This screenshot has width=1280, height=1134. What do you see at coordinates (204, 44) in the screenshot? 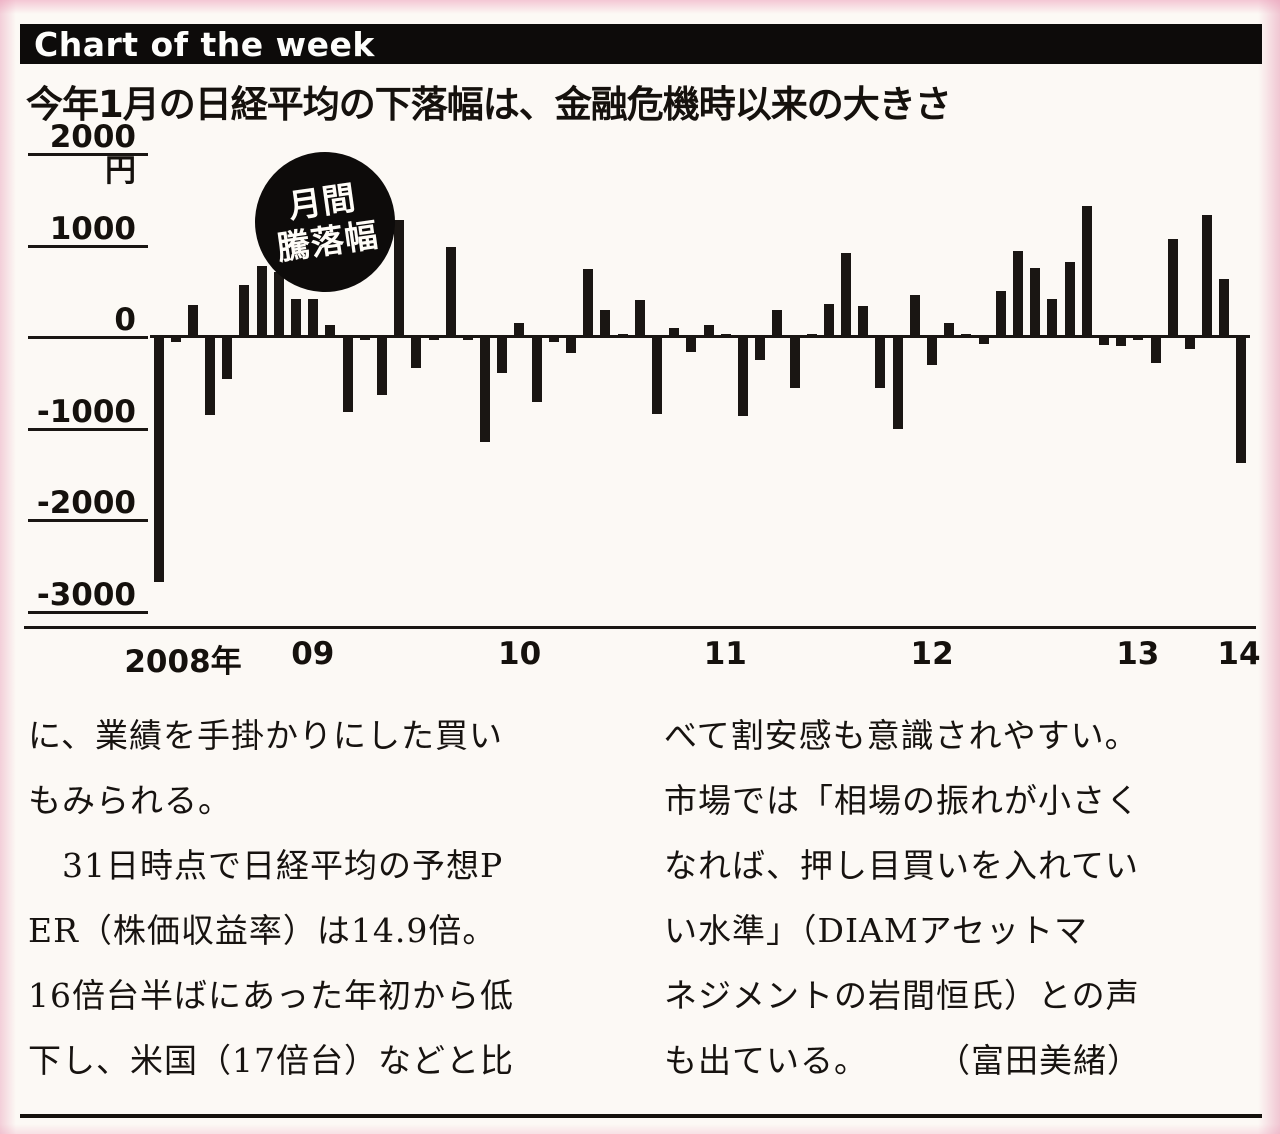
I see `section-banner-title: Chart of the week` at bounding box center [204, 44].